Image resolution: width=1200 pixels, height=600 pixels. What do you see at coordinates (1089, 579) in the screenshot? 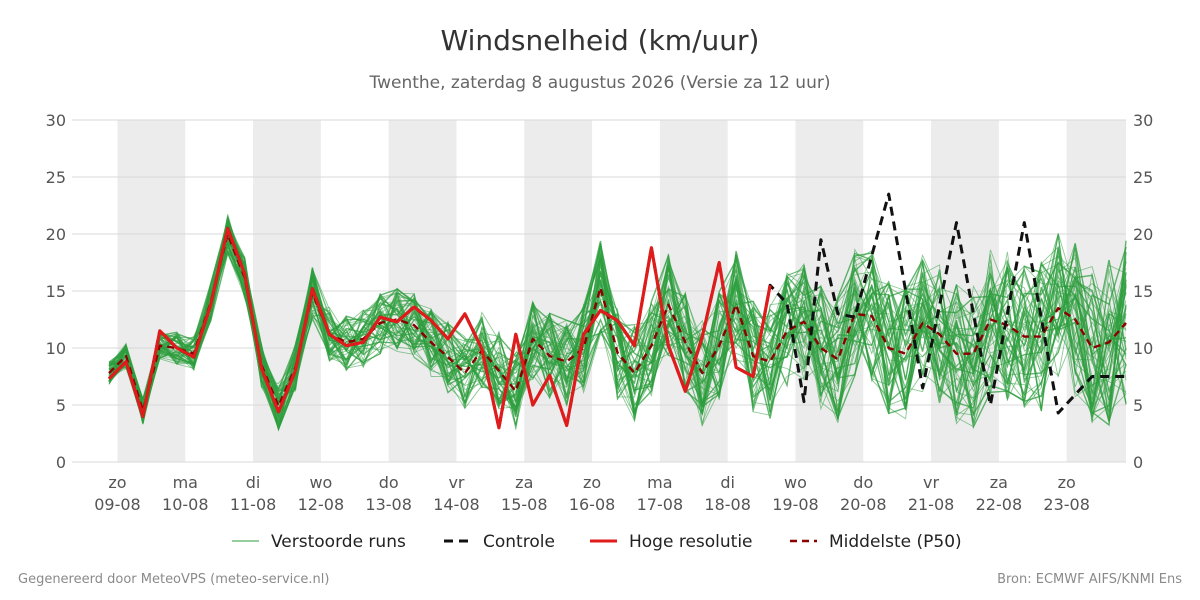
I see `footer-source: Bron: ECMWF AIFS/KNMI Ens` at bounding box center [1089, 579].